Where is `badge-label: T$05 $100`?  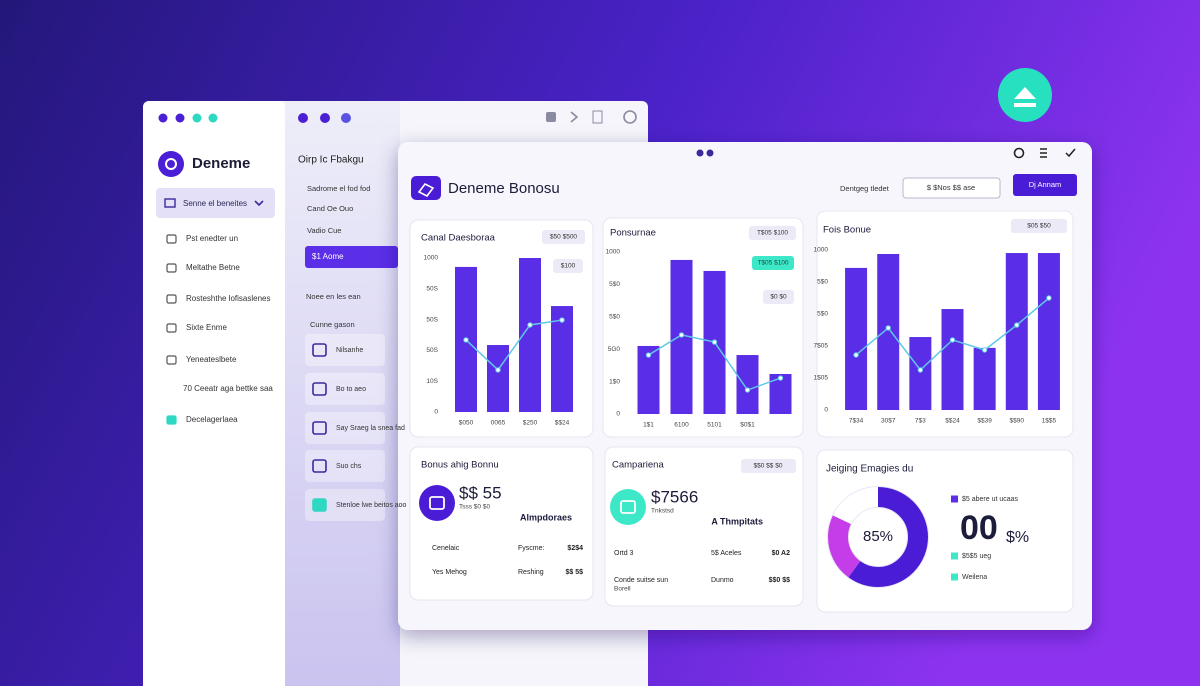
badge-label: T$05 $100 is located at coordinates (772, 233).